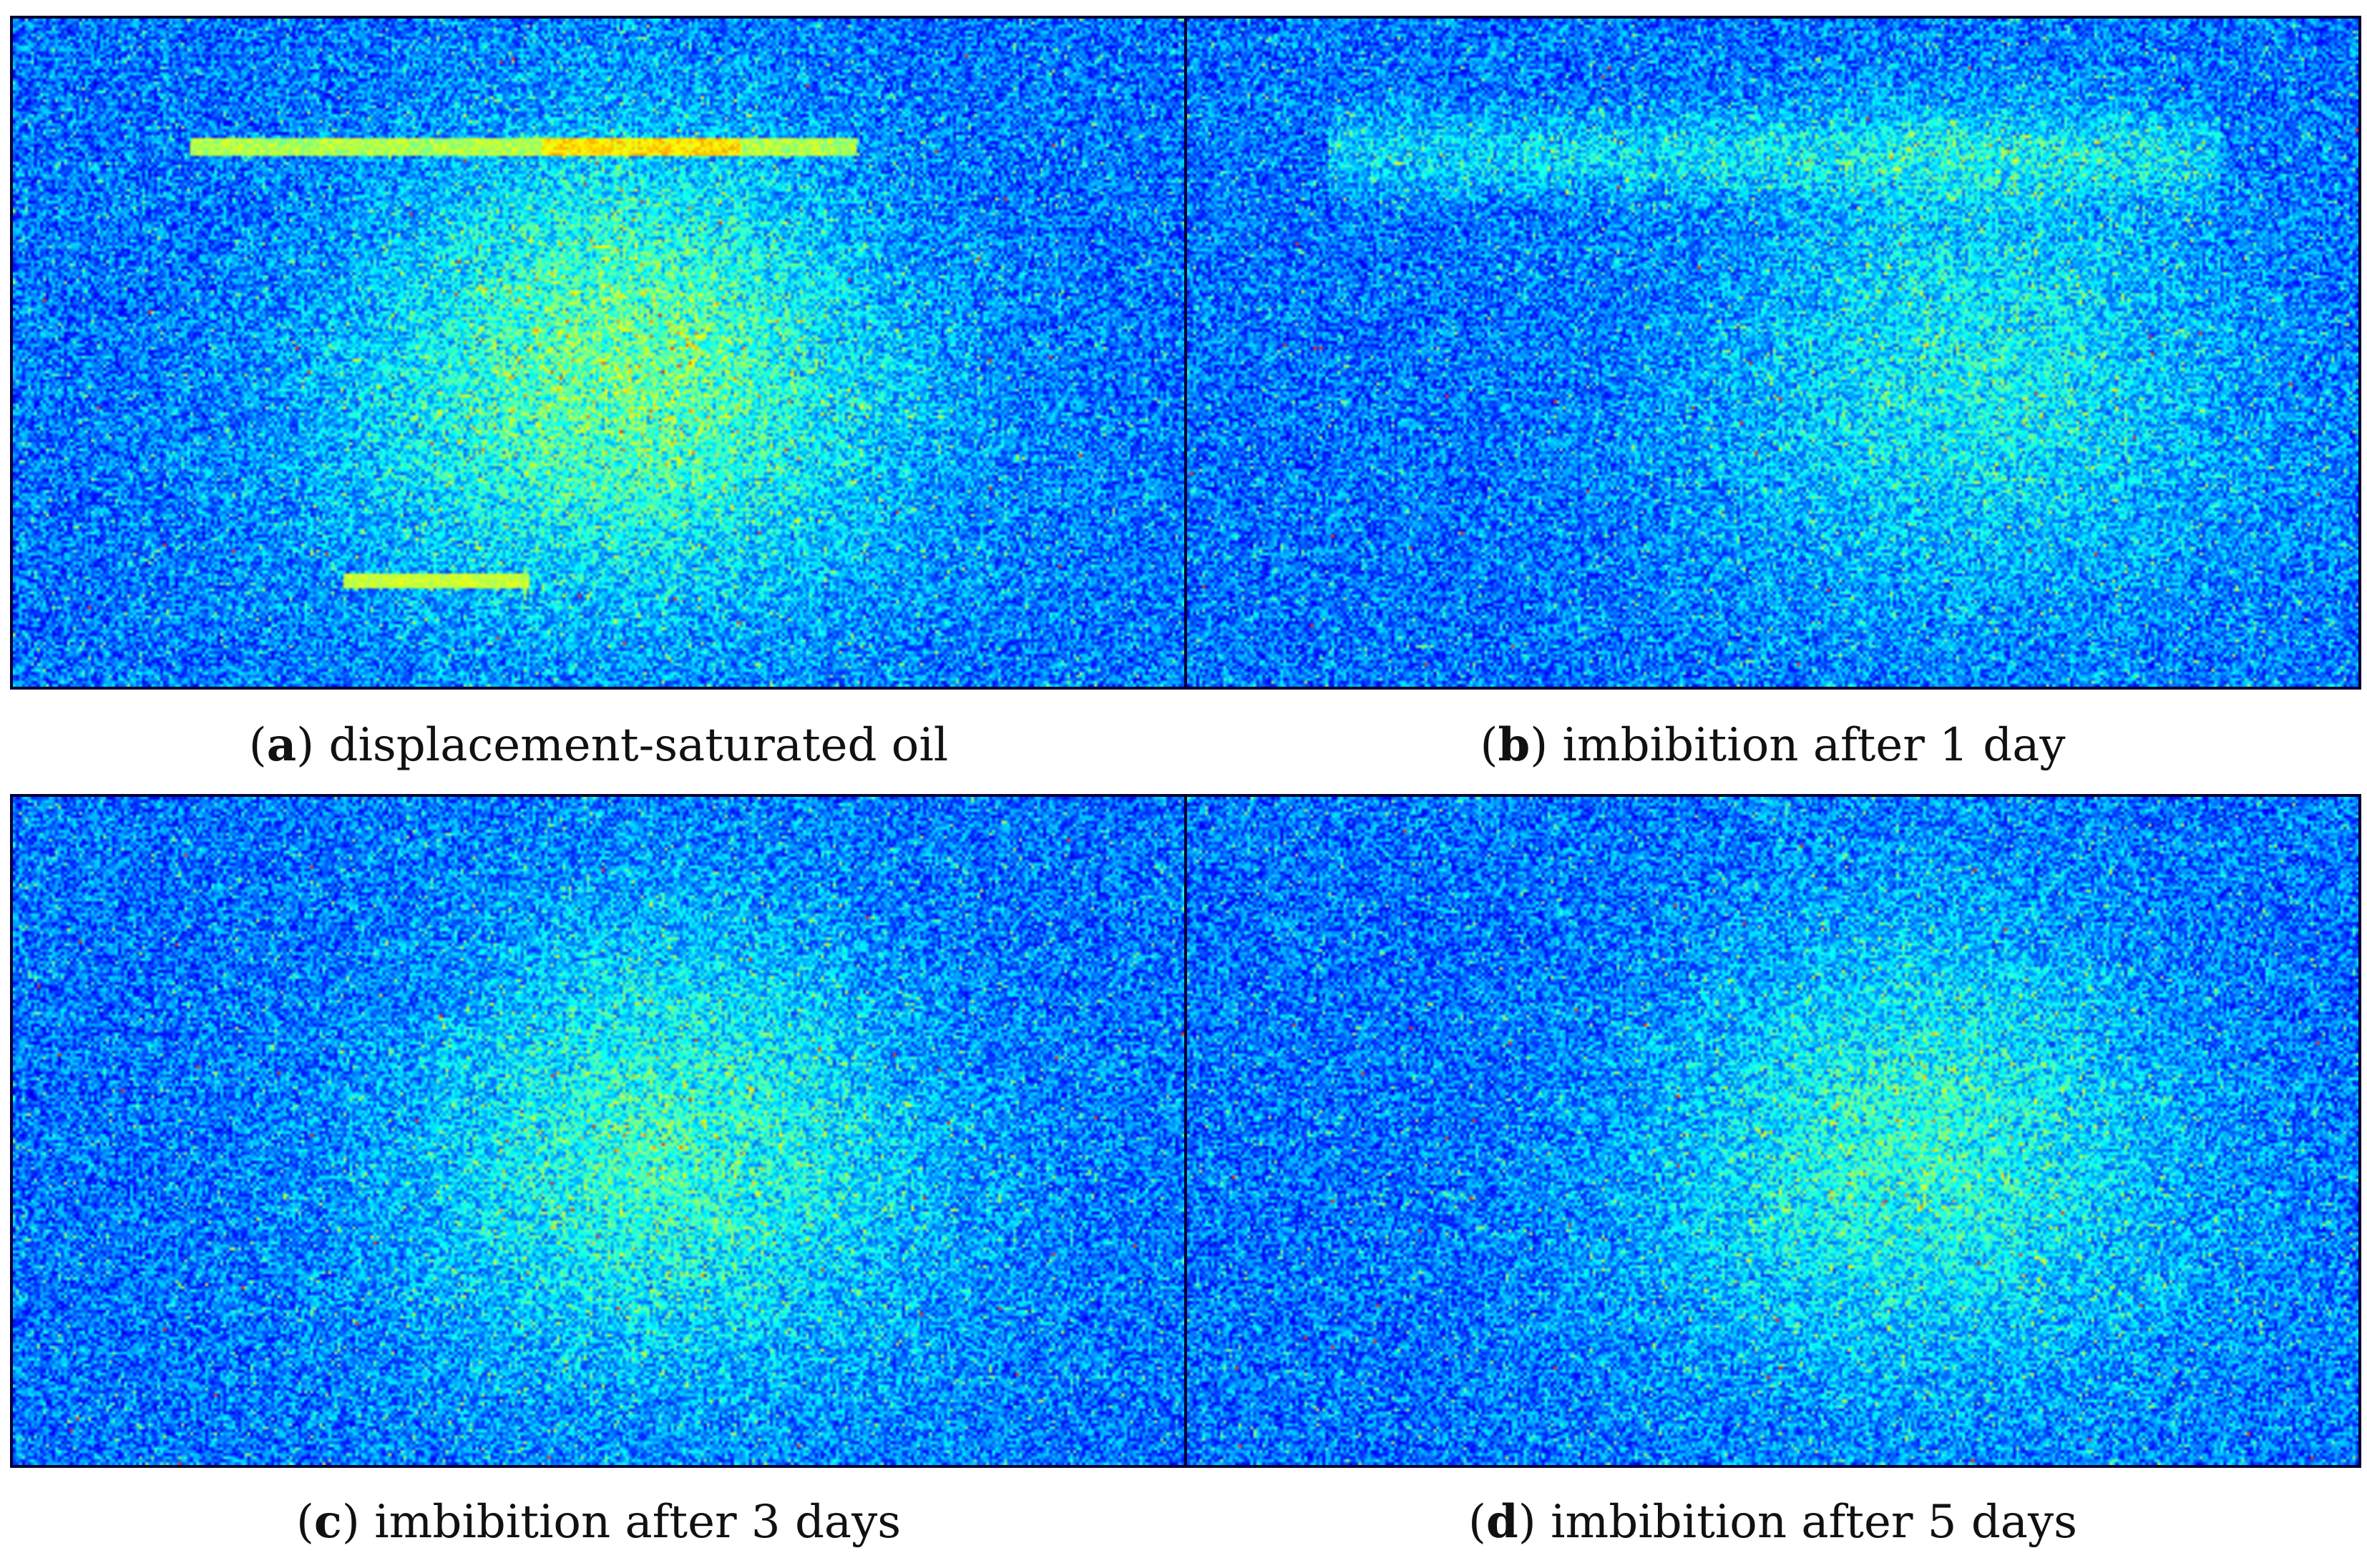 The image size is (2367, 1568). I want to click on panel-c-caption: (c) imbibition after 3 days, so click(599, 1522).